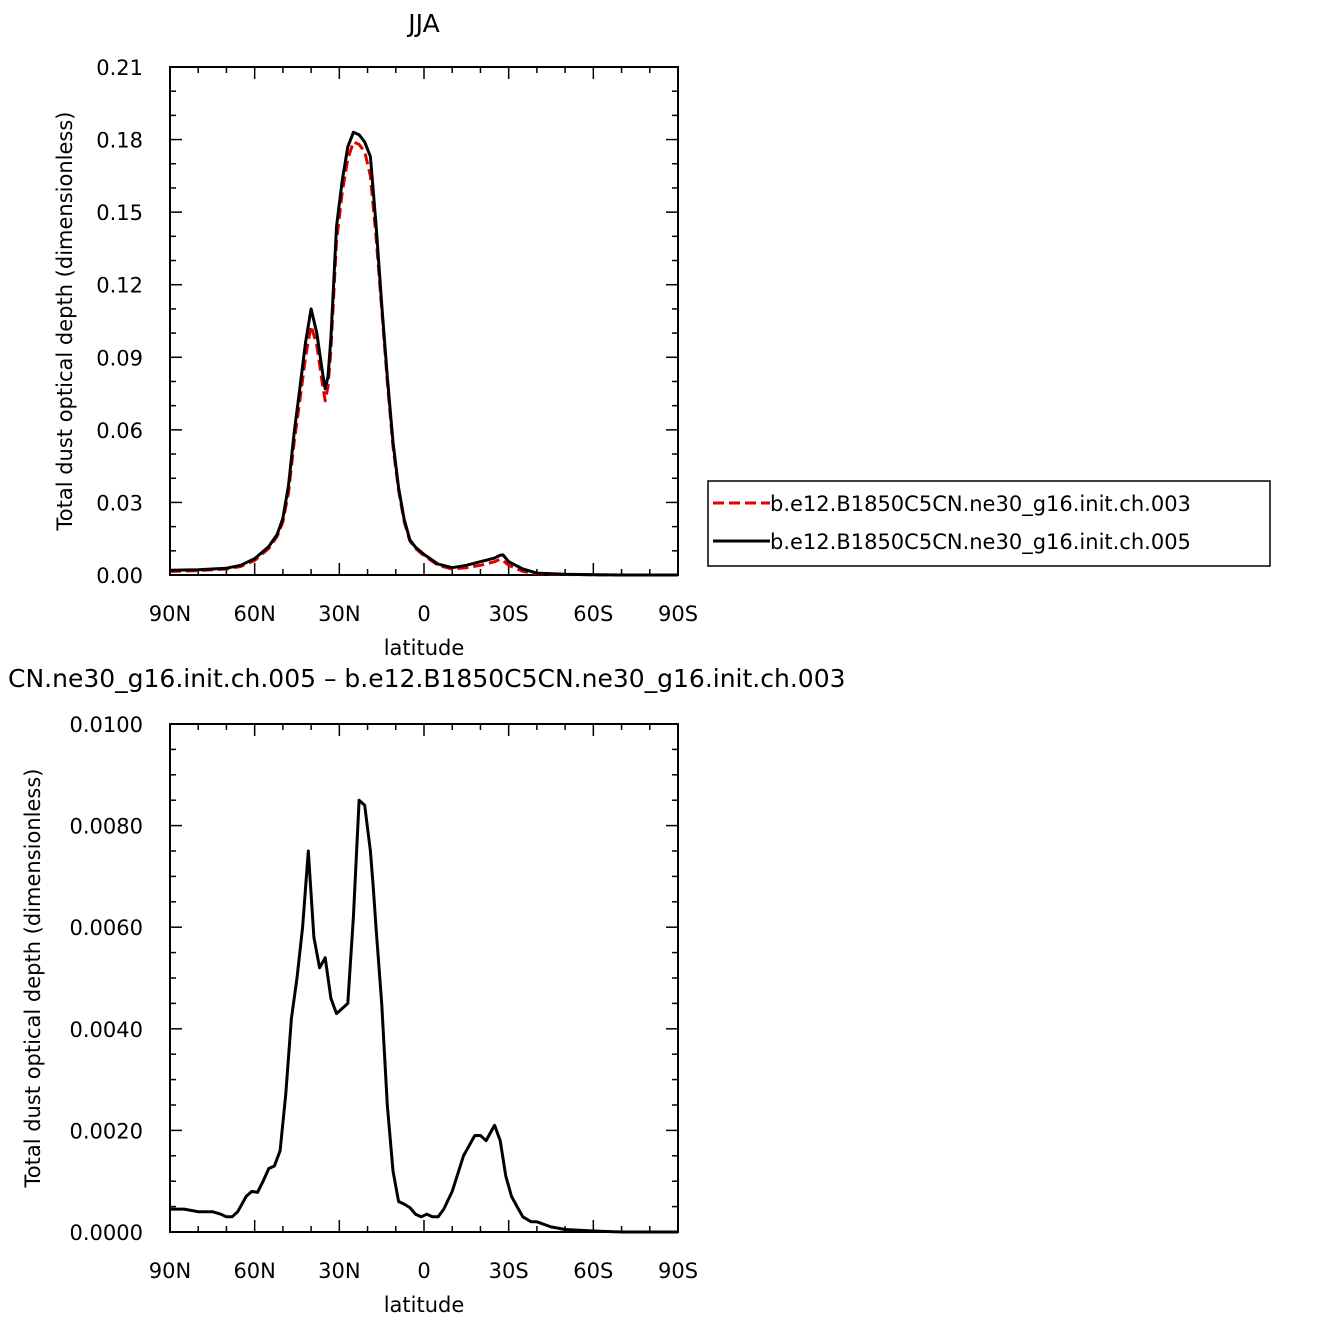 The image size is (1322, 1325). Describe the element at coordinates (65, 322) in the screenshot. I see `top-y-axis-label: Total dust optical depth (dimensionless)` at that location.